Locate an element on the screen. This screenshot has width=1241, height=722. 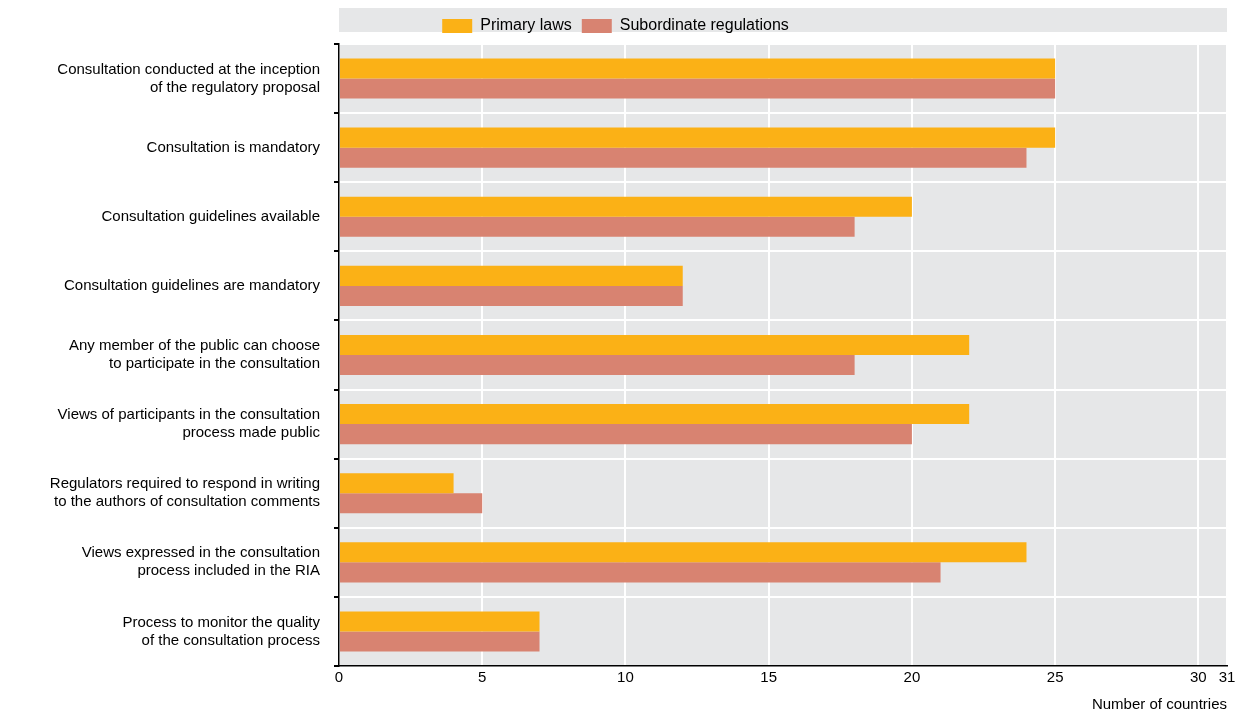
y-tick-label: Views of participants in the consultation process made public is located at coordinates (189, 423).